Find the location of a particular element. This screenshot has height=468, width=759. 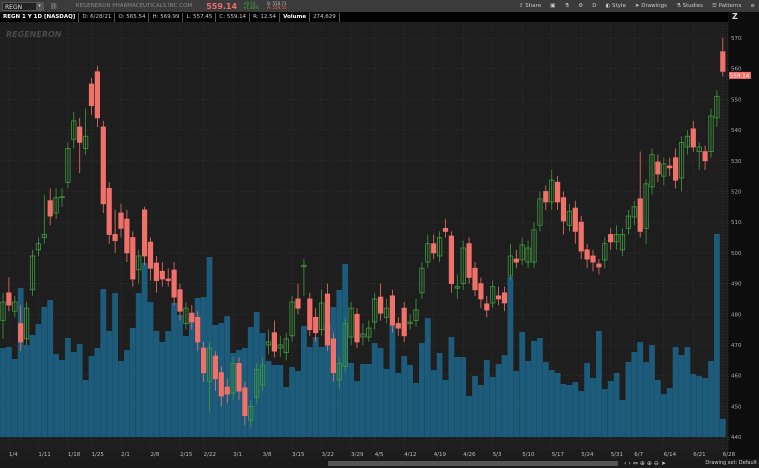

drawings-button: ➤ Drawings is located at coordinates (651, 6).